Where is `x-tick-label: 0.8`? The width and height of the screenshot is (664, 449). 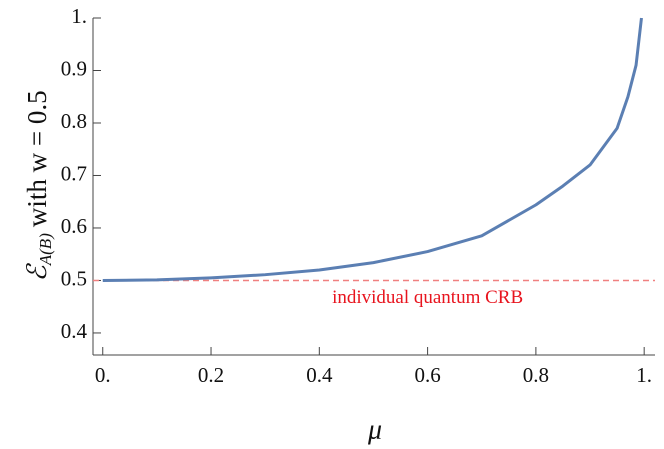
x-tick-label: 0.8 is located at coordinates (536, 375).